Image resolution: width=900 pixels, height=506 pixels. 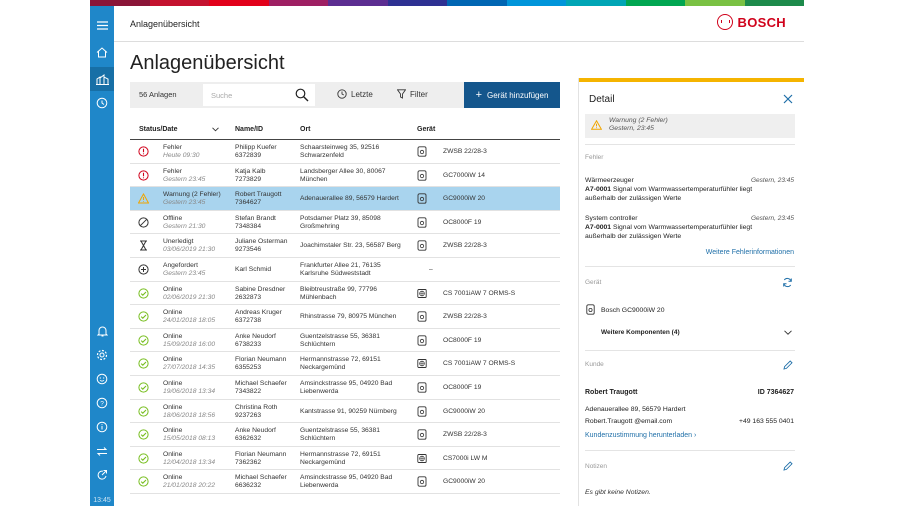 I want to click on download-consent-label: Kundenzustimmung herunterladen, so click(x=639, y=435).